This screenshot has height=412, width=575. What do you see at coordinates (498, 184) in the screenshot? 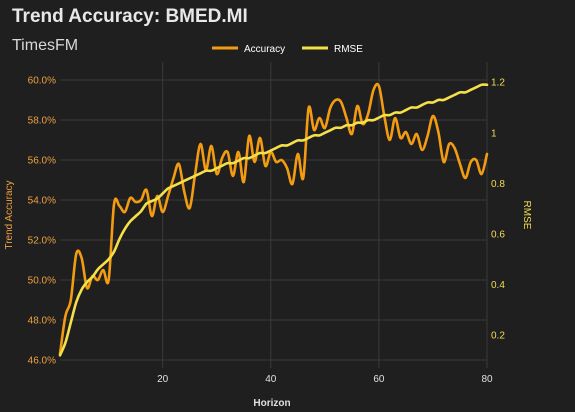
I see `y-right-tick-label: 0.8` at bounding box center [498, 184].